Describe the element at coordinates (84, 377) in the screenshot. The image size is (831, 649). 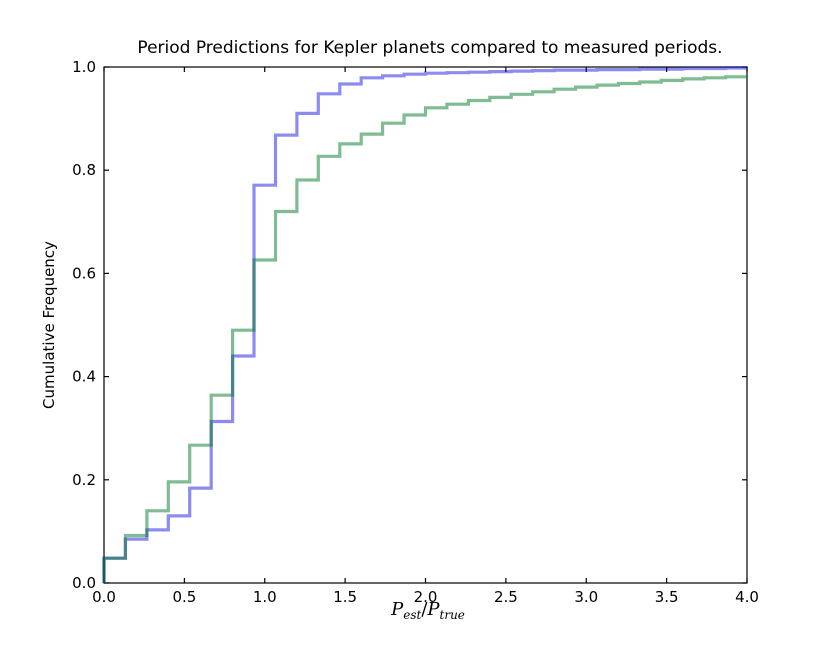
I see `y-tick-label: 0.4` at that location.